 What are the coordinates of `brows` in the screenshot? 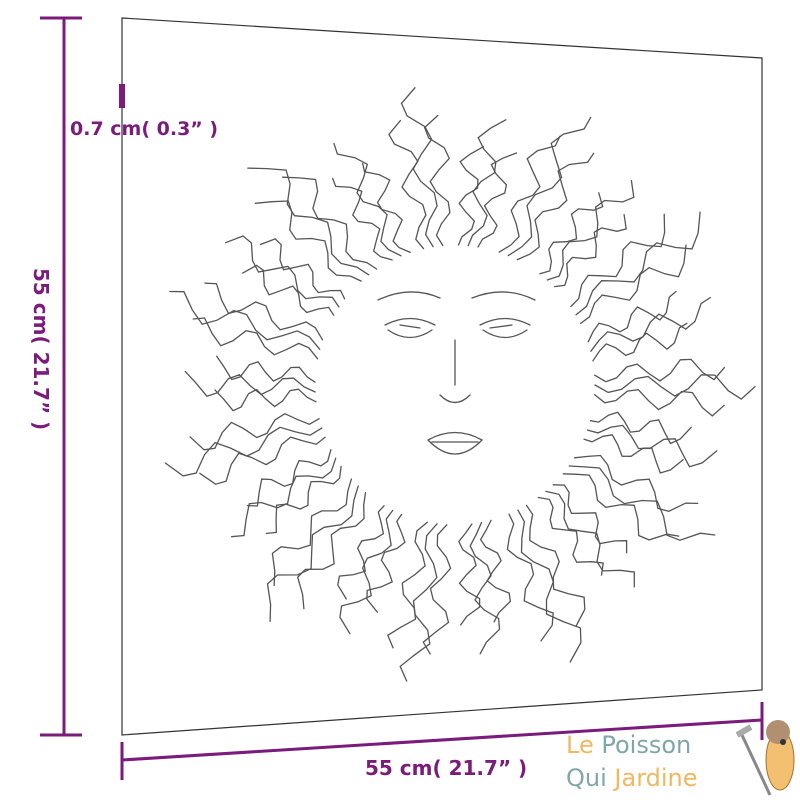 It's located at (456, 296).